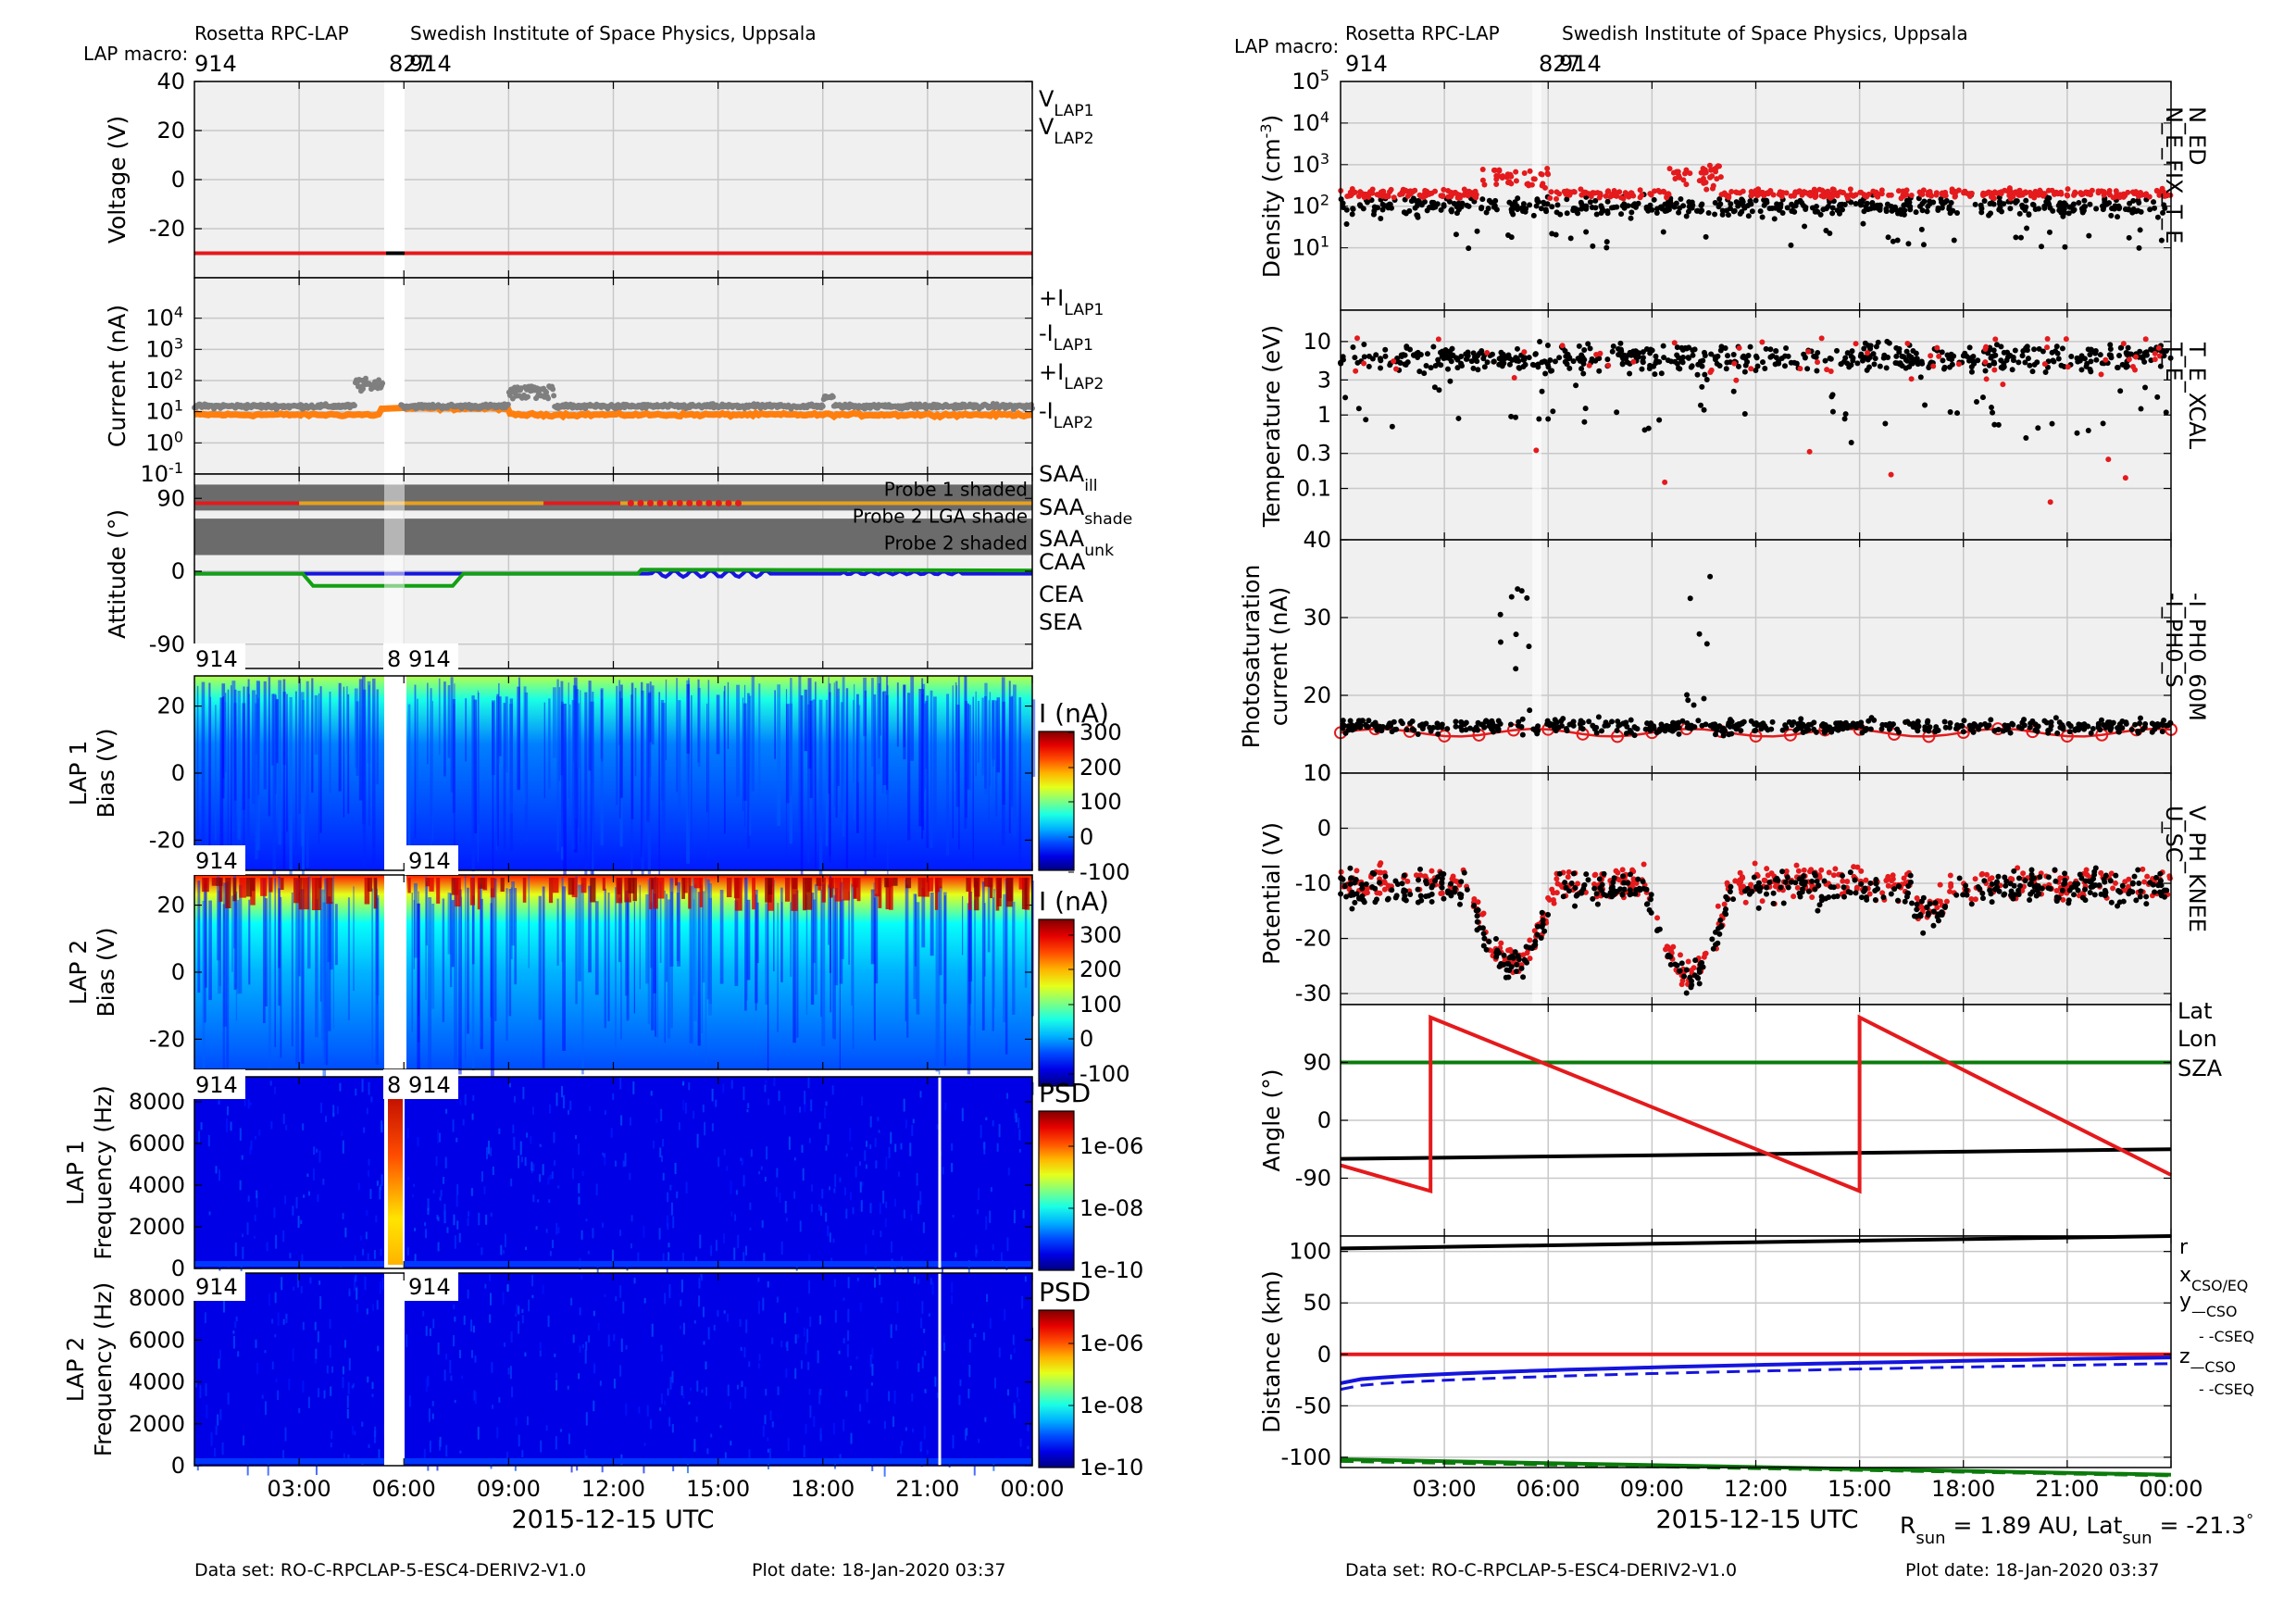 Image resolution: width=2296 pixels, height=1624 pixels. Describe the element at coordinates (1074, 901) in the screenshot. I see `lap2bias-cbar-label: I (nA)` at that location.